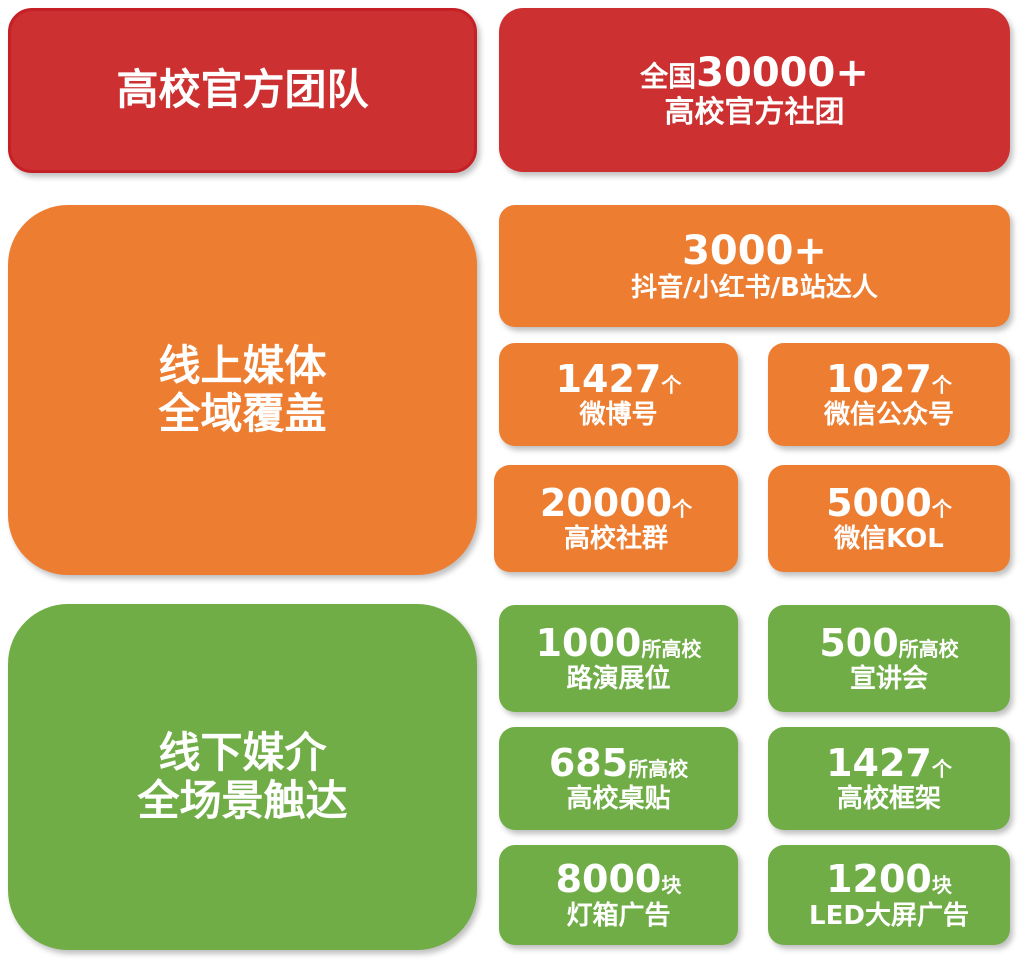  What do you see at coordinates (618, 799) in the screenshot?
I see `stat-label: 高校桌贴` at bounding box center [618, 799].